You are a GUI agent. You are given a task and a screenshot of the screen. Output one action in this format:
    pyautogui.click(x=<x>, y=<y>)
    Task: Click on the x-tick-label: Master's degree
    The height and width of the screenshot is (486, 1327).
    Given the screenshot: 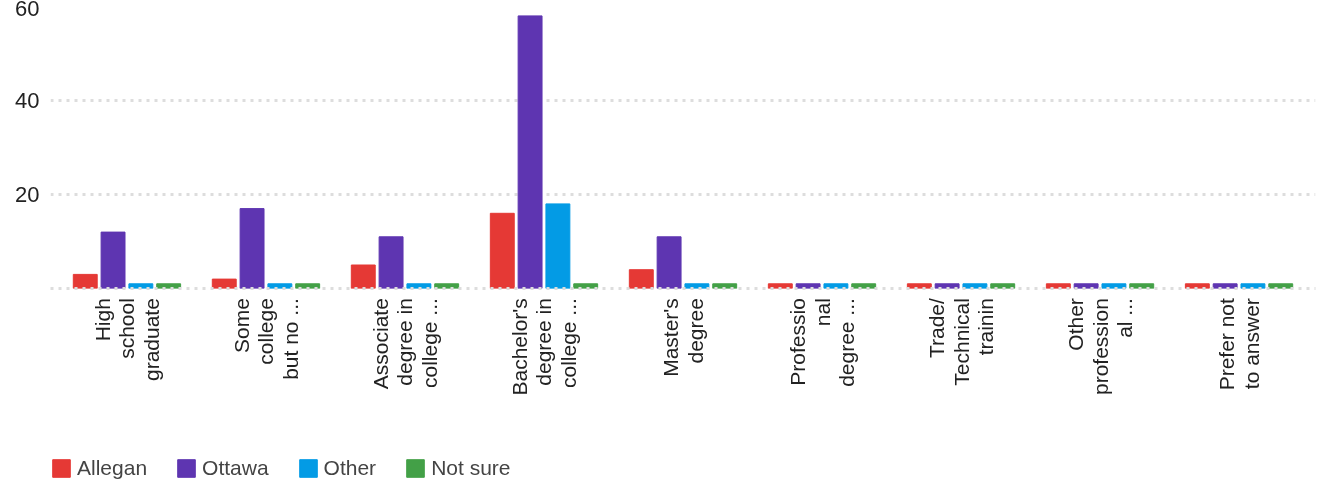 What is the action you would take?
    pyautogui.click(x=683, y=337)
    